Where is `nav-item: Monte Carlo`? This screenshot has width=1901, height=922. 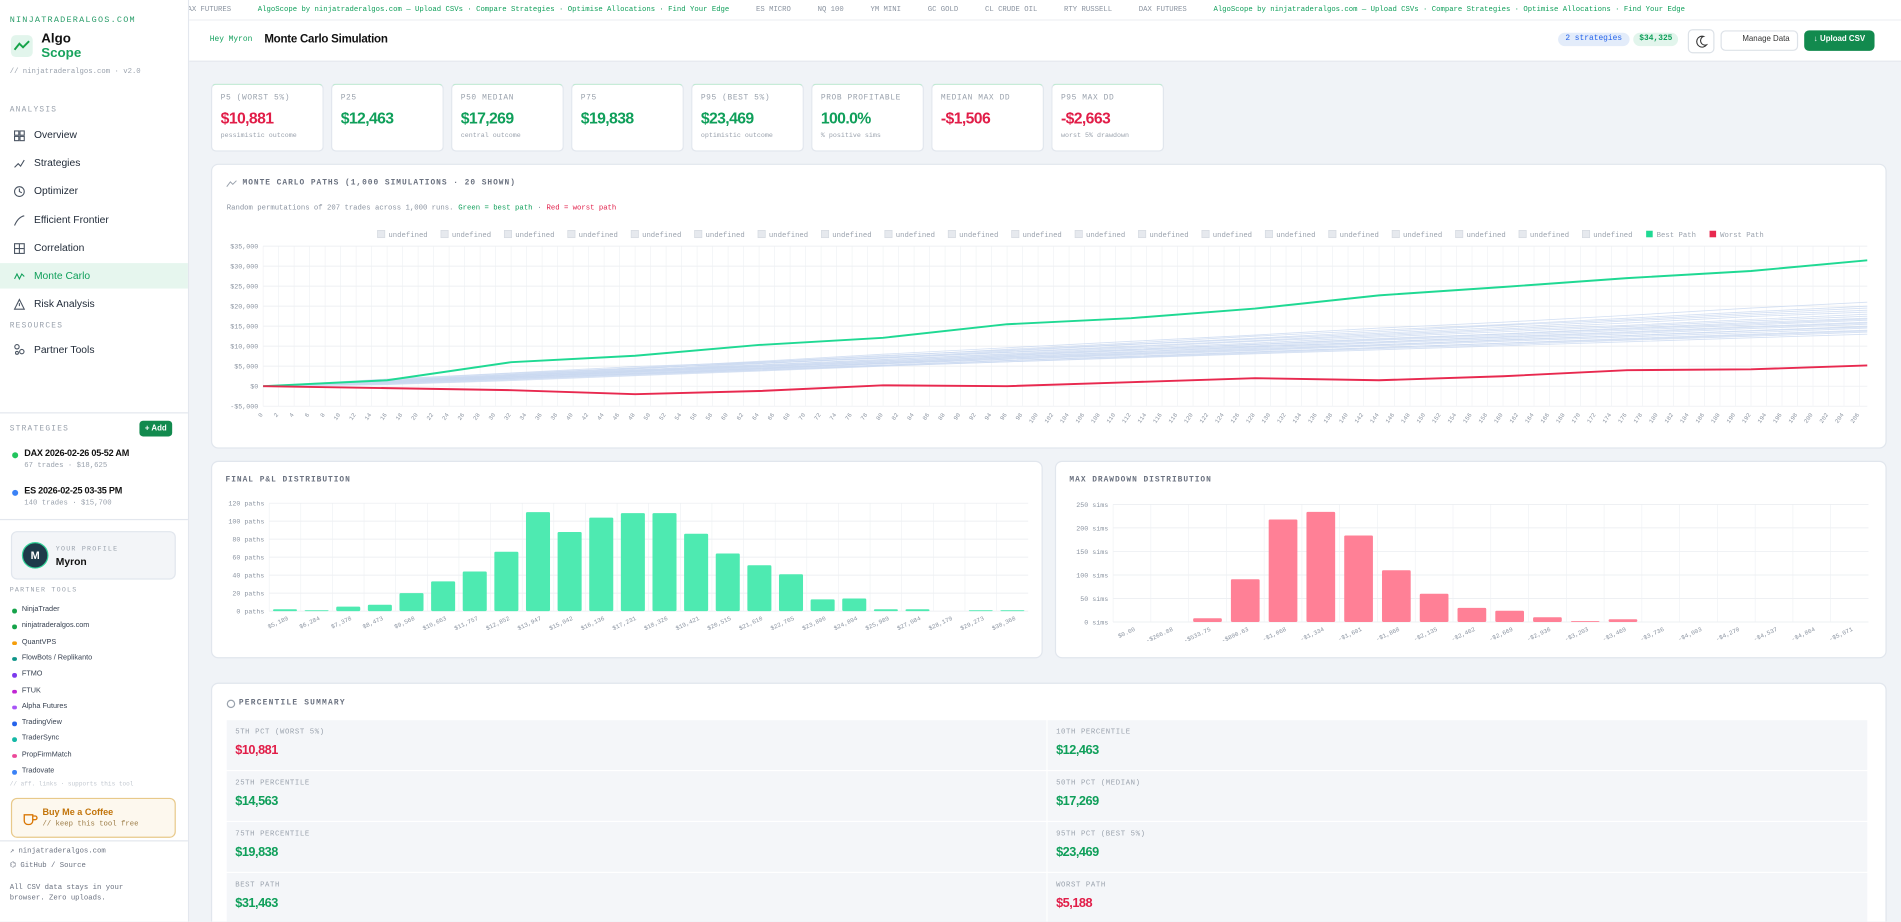 nav-item: Monte Carlo is located at coordinates (62, 275).